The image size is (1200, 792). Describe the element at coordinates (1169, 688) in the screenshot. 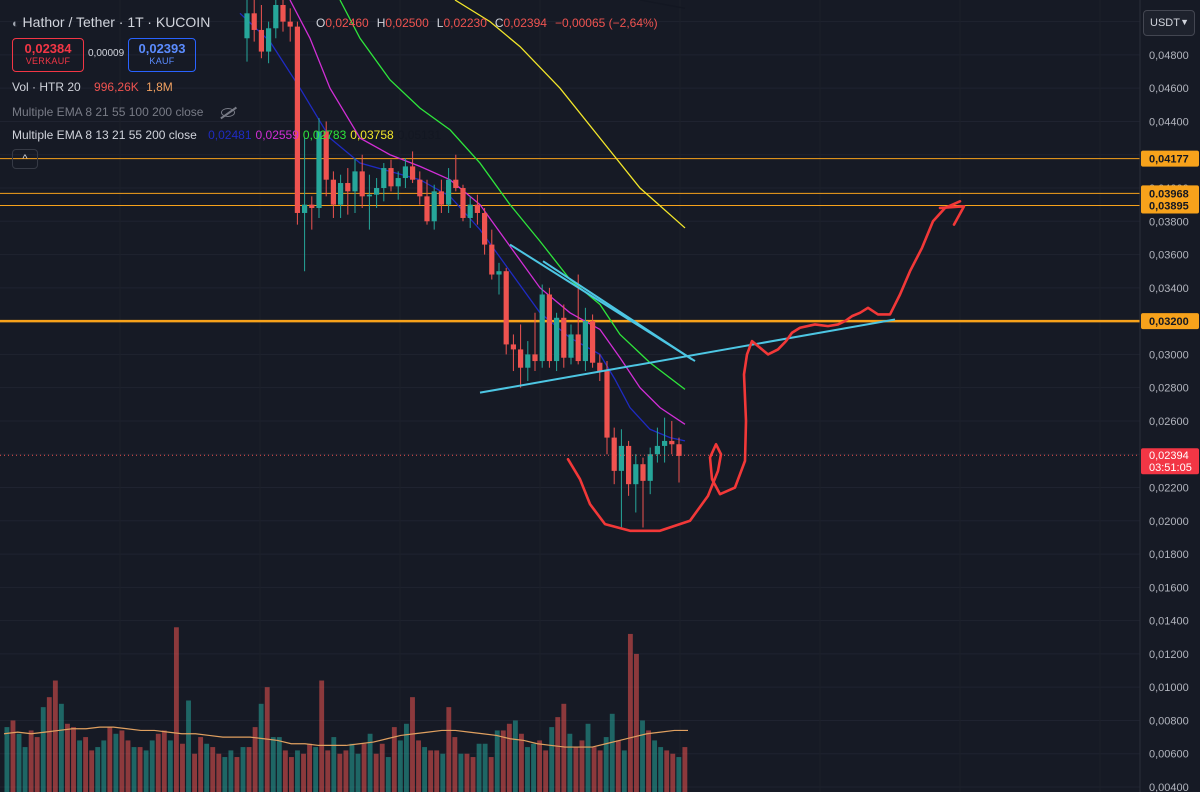

I see `price-tick: 0,01000` at that location.